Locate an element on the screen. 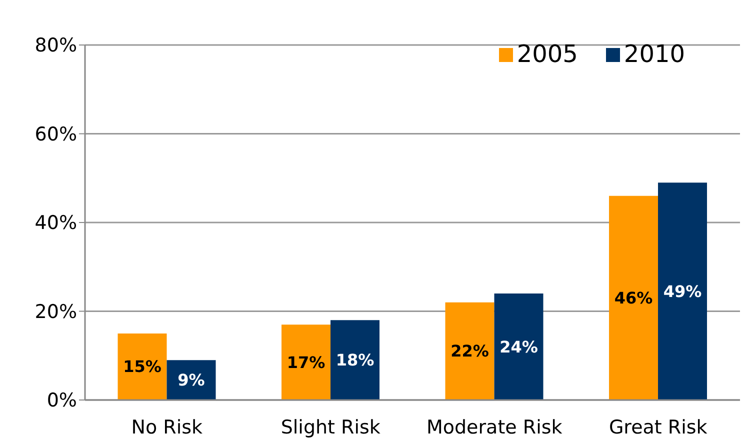 The image size is (743, 448). x-tick-label: Slight Risk is located at coordinates (330, 427).